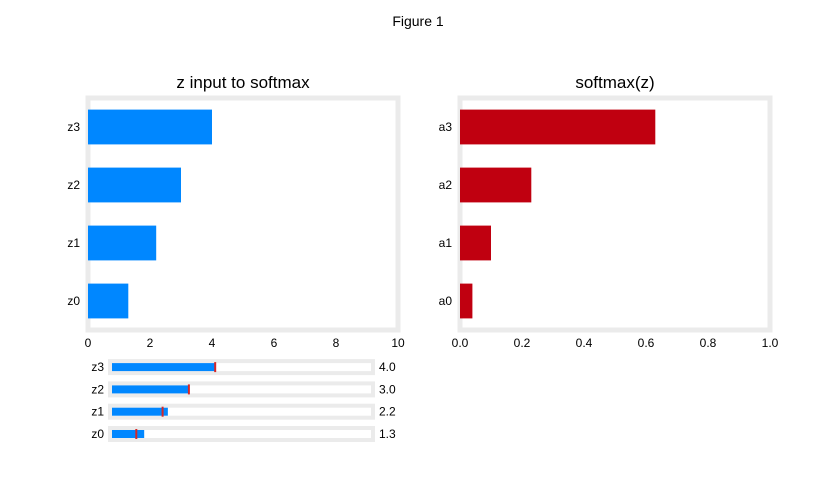  I want to click on category-label: z2, so click(73, 185).